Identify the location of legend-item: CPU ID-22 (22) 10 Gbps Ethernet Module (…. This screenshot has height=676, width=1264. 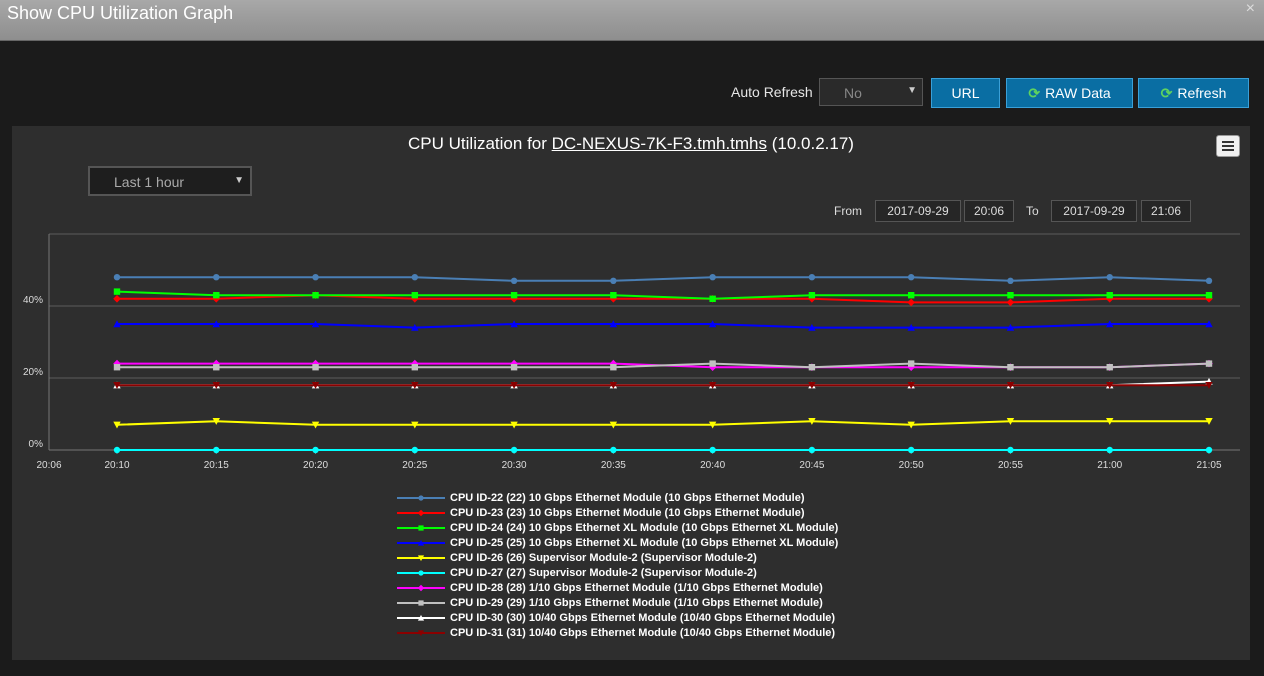
(617, 497).